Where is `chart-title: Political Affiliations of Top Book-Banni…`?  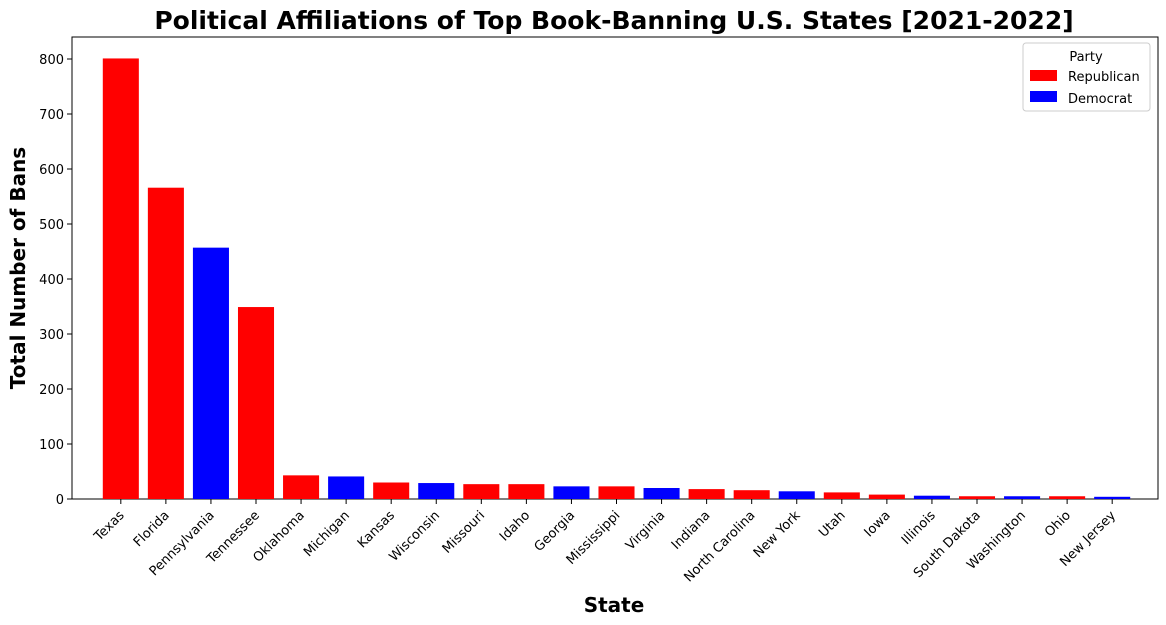 chart-title: Political Affiliations of Top Book-Banni… is located at coordinates (613, 20).